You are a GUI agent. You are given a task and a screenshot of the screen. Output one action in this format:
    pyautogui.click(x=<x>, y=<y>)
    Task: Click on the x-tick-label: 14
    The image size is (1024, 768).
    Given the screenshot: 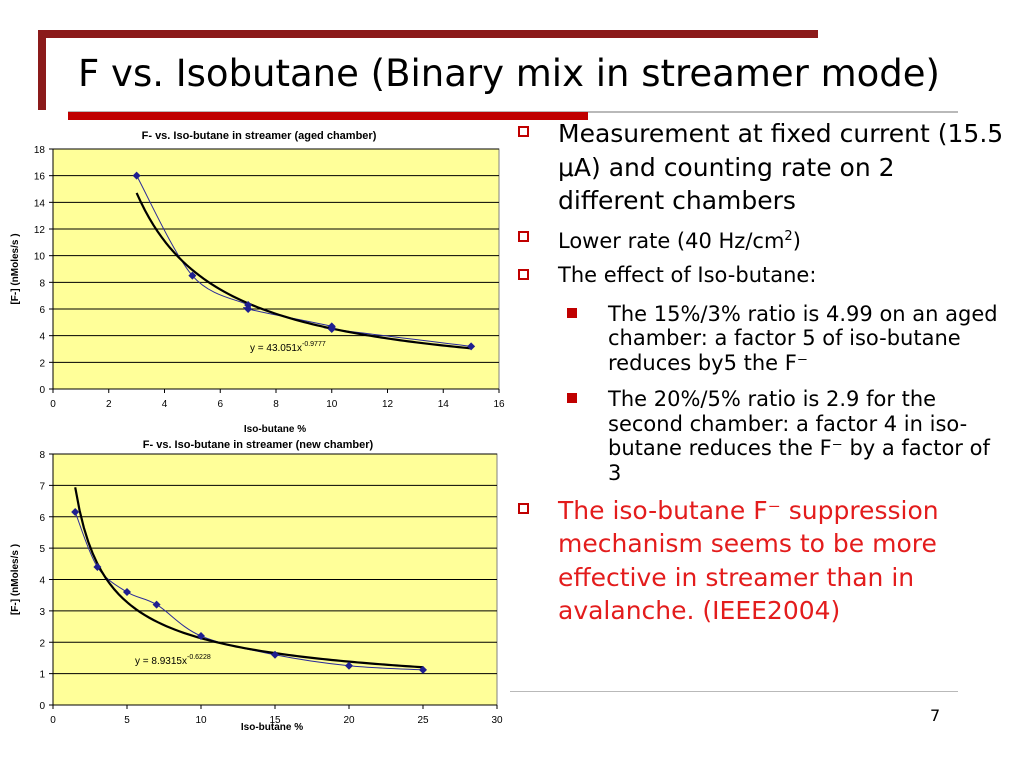 What is the action you would take?
    pyautogui.click(x=444, y=404)
    